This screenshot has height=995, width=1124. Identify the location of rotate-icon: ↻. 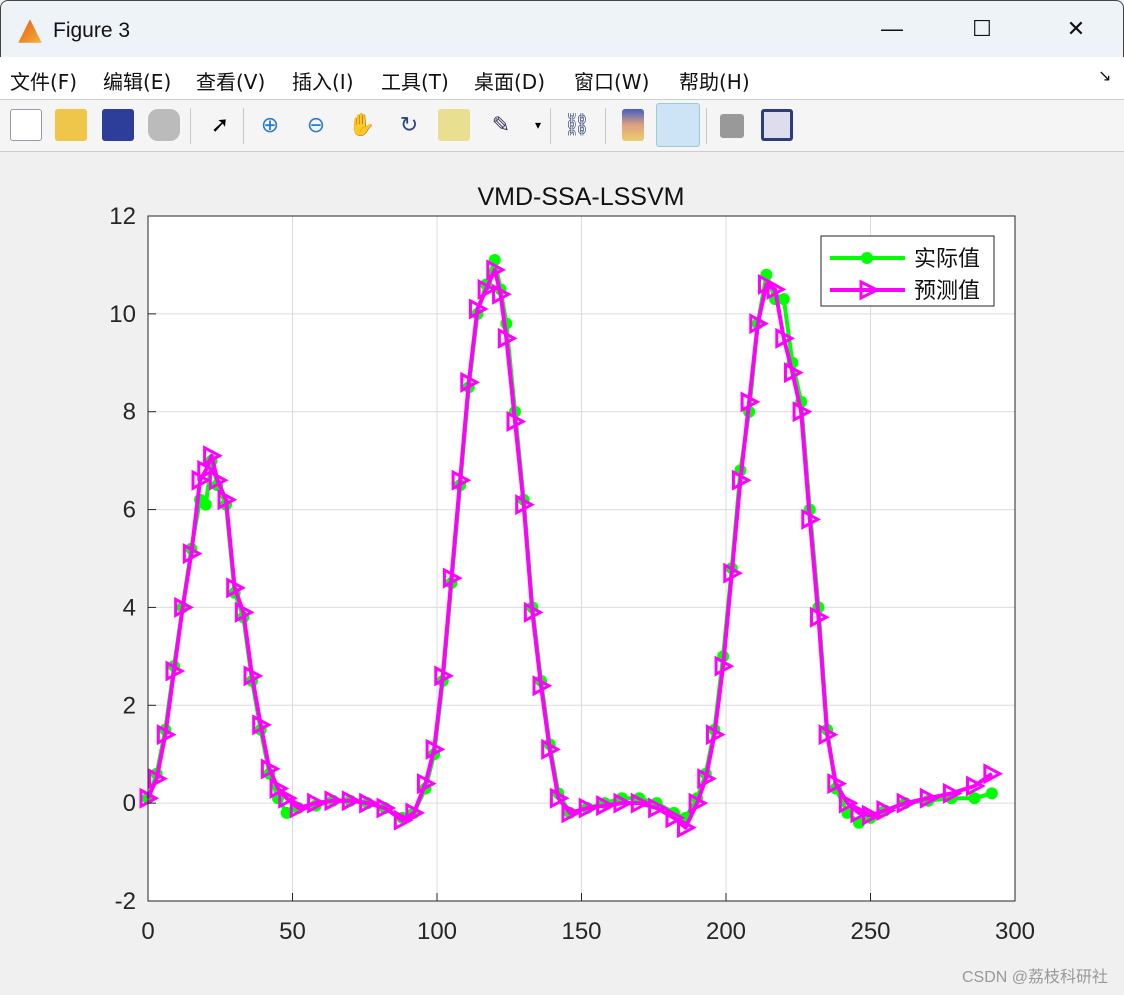
(409, 124).